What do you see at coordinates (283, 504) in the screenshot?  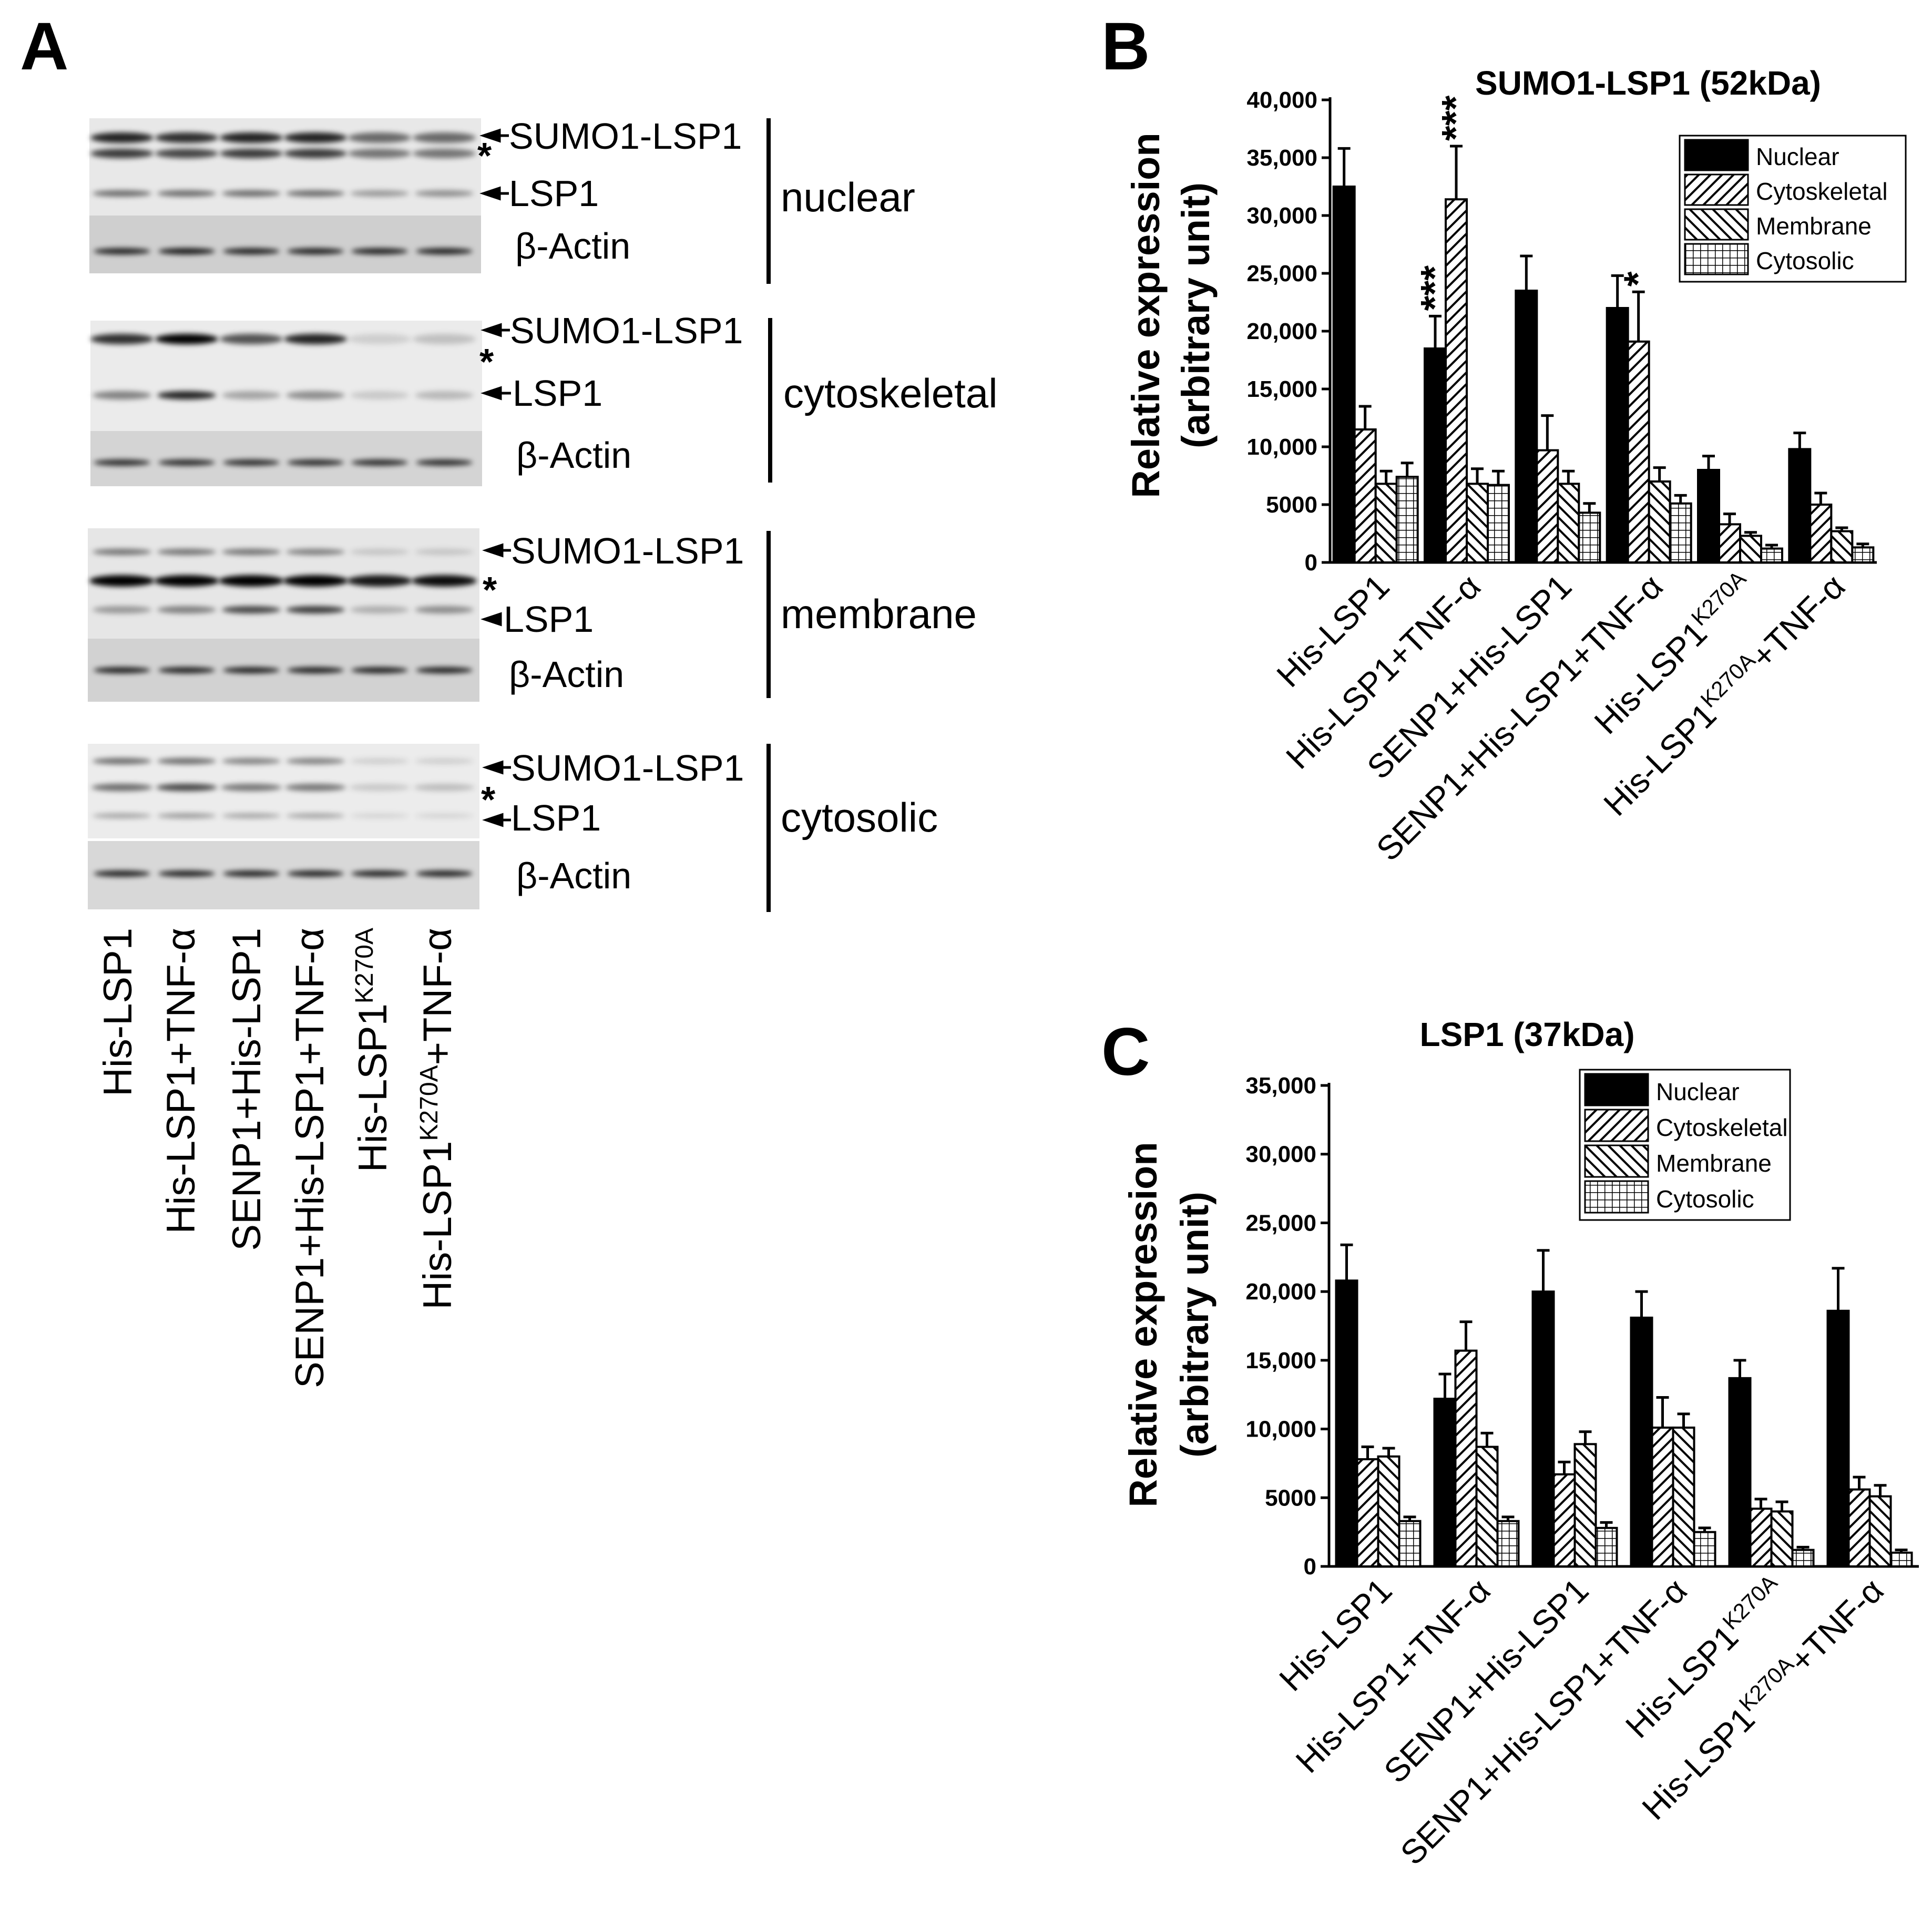 I see `blot-bands` at bounding box center [283, 504].